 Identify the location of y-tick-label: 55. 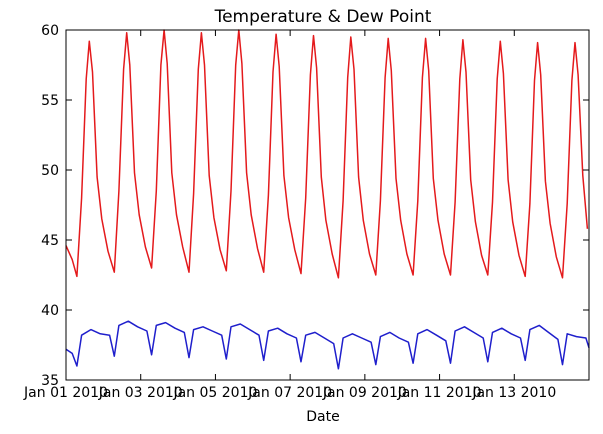
(50, 101).